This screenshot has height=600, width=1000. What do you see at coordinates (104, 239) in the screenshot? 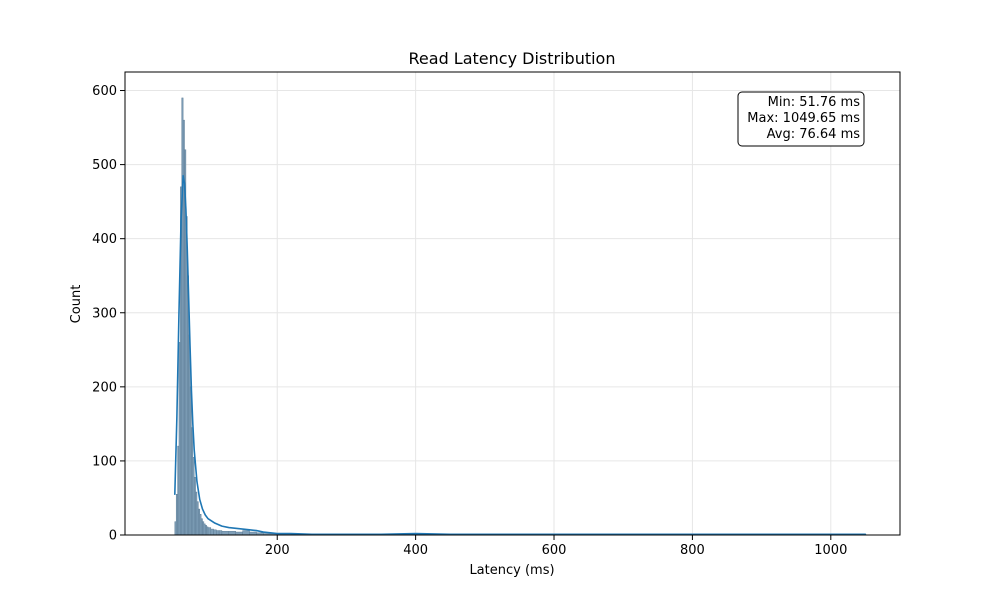
I see `y-tick-label-4: 400` at bounding box center [104, 239].